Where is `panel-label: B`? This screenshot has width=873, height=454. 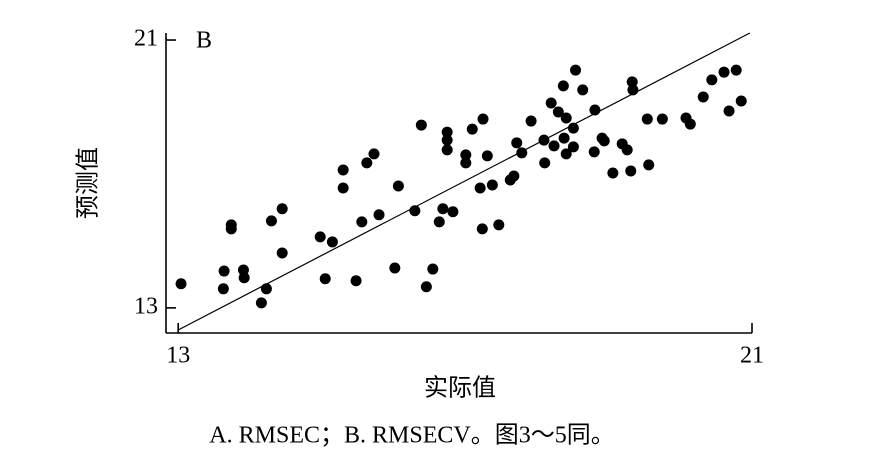
panel-label: B is located at coordinates (204, 41).